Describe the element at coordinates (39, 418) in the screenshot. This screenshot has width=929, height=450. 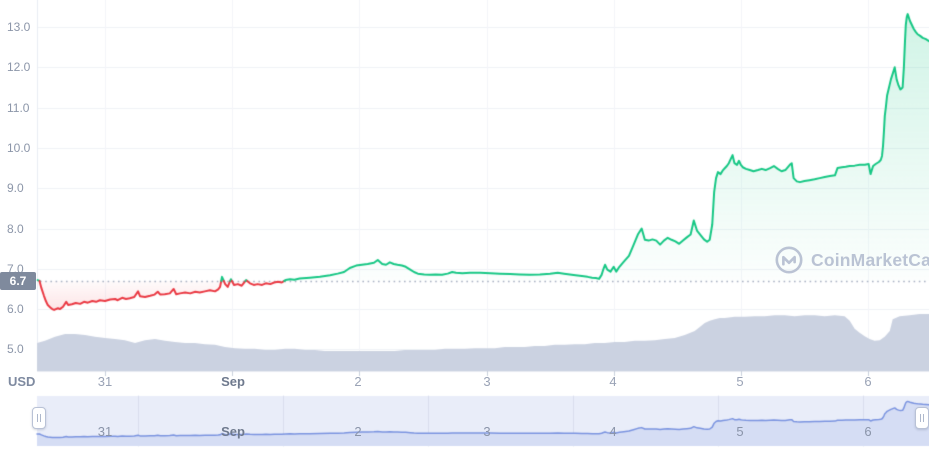
I see `navigator-left-handle` at that location.